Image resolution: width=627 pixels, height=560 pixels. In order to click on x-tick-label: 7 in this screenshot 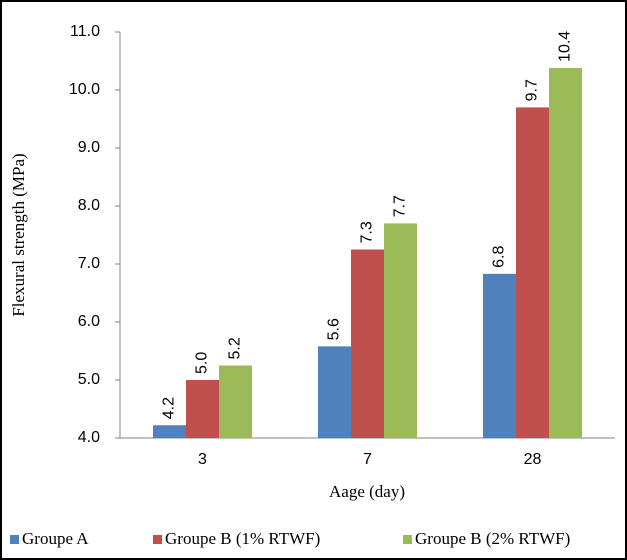, I will do `click(367, 459)`.